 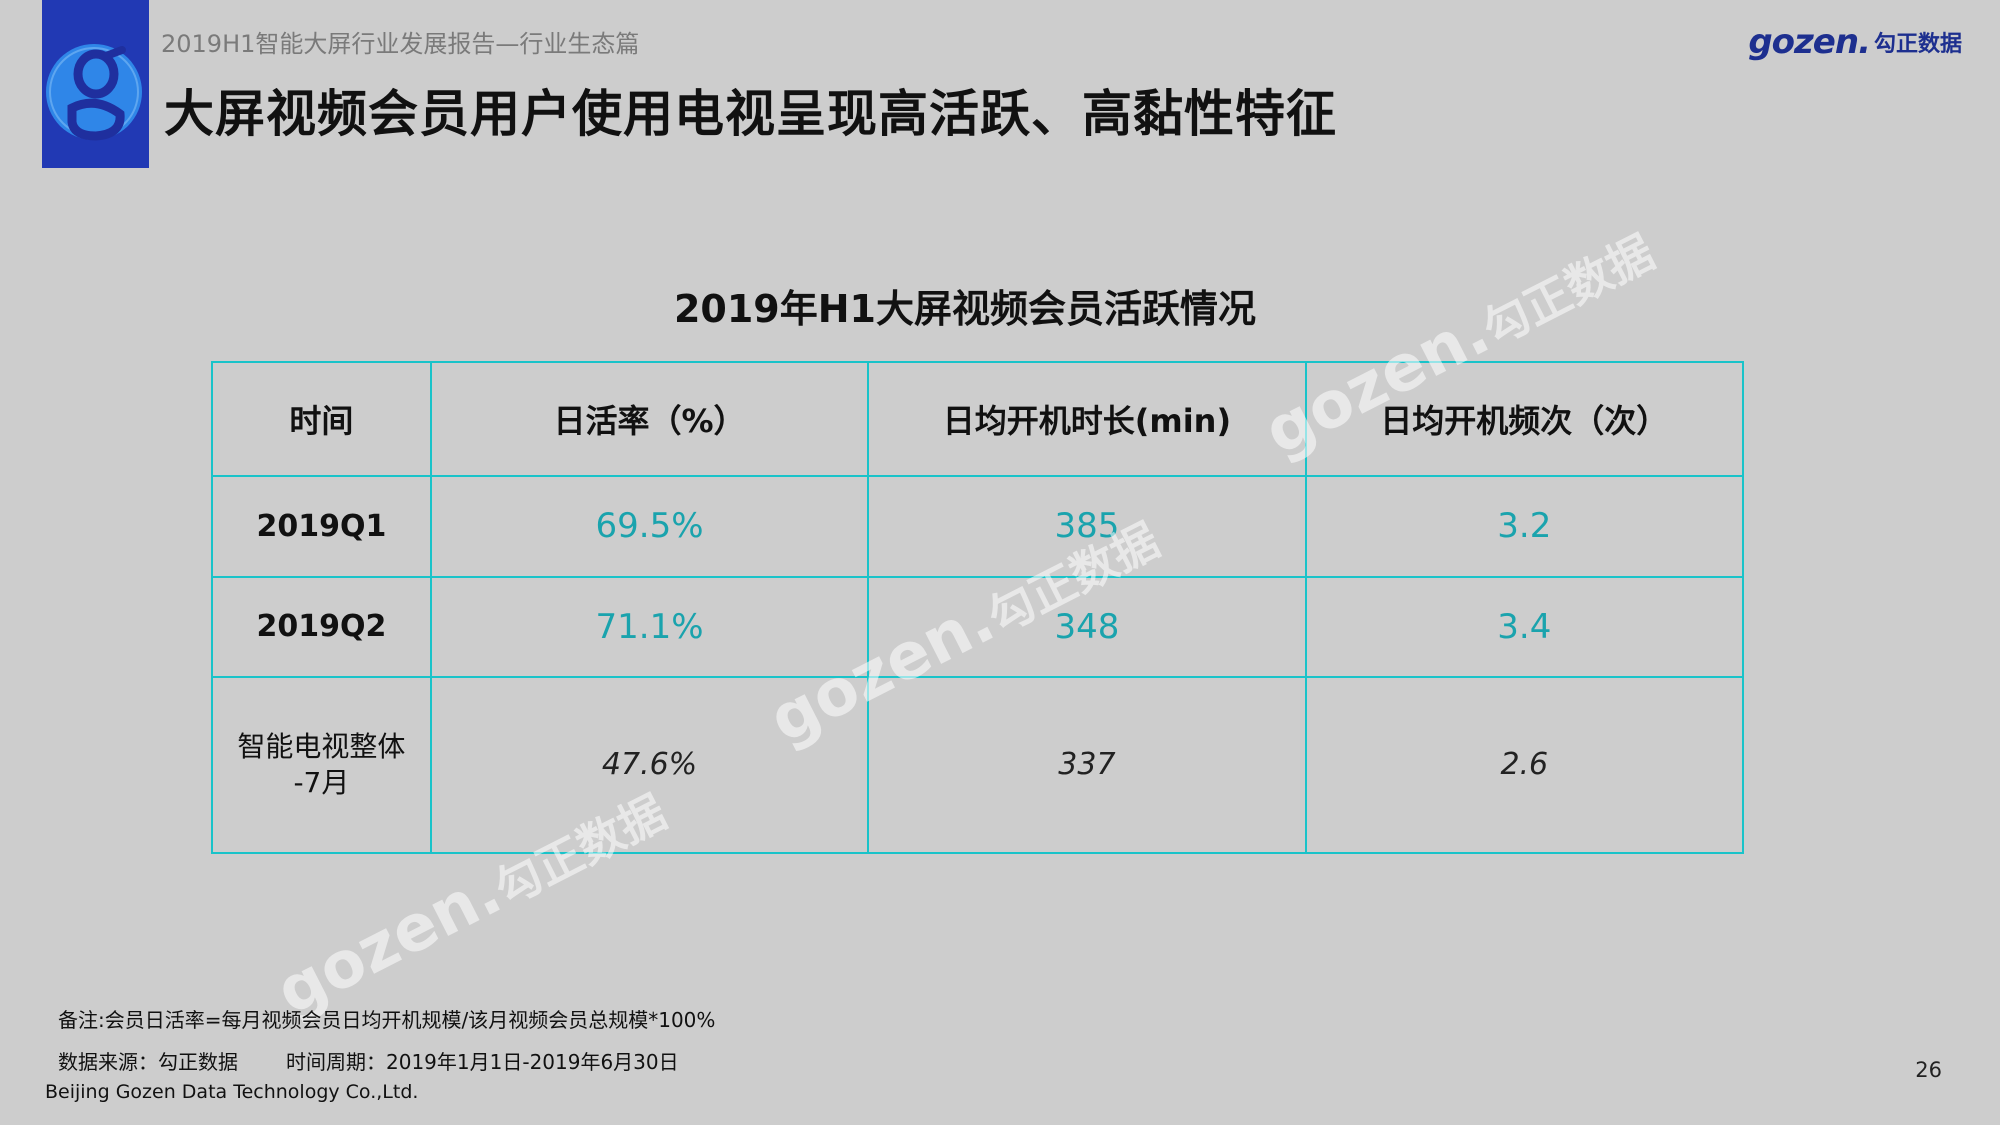 What do you see at coordinates (321, 526) in the screenshot?
I see `row-period: 2019Q1` at bounding box center [321, 526].